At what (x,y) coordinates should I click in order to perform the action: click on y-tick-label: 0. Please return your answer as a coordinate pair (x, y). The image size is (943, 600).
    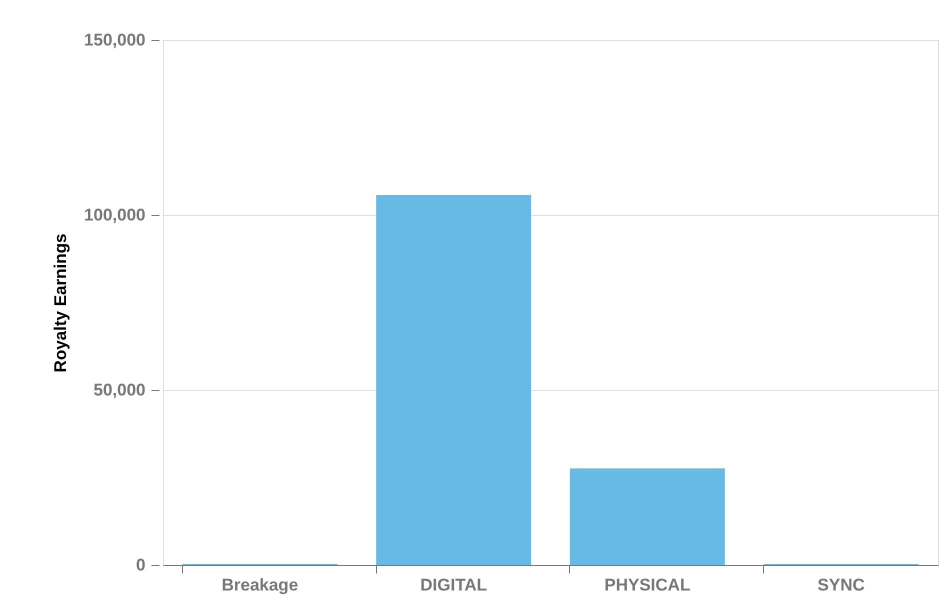
    Looking at the image, I should click on (141, 565).